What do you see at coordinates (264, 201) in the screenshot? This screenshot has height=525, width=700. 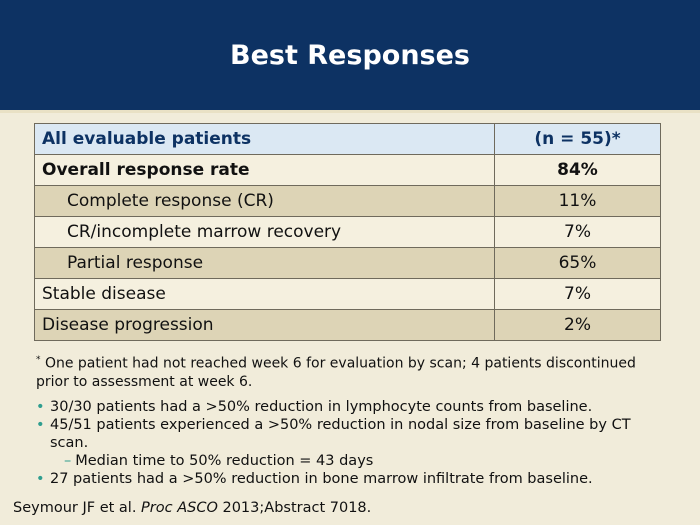 I see `row-label: Complete response (CR)` at bounding box center [264, 201].